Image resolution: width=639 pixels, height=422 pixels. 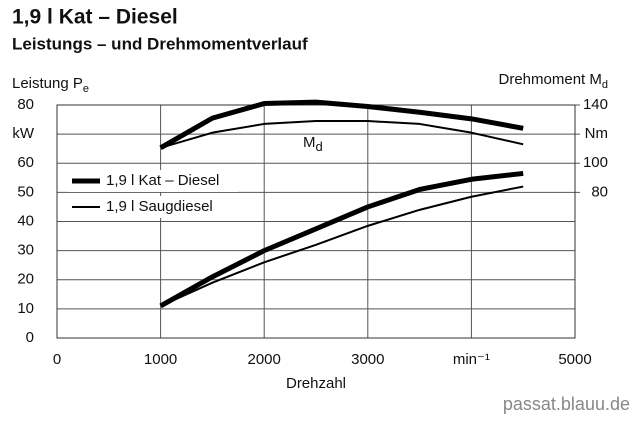 I want to click on y-tick-label: 60, so click(x=25, y=162).